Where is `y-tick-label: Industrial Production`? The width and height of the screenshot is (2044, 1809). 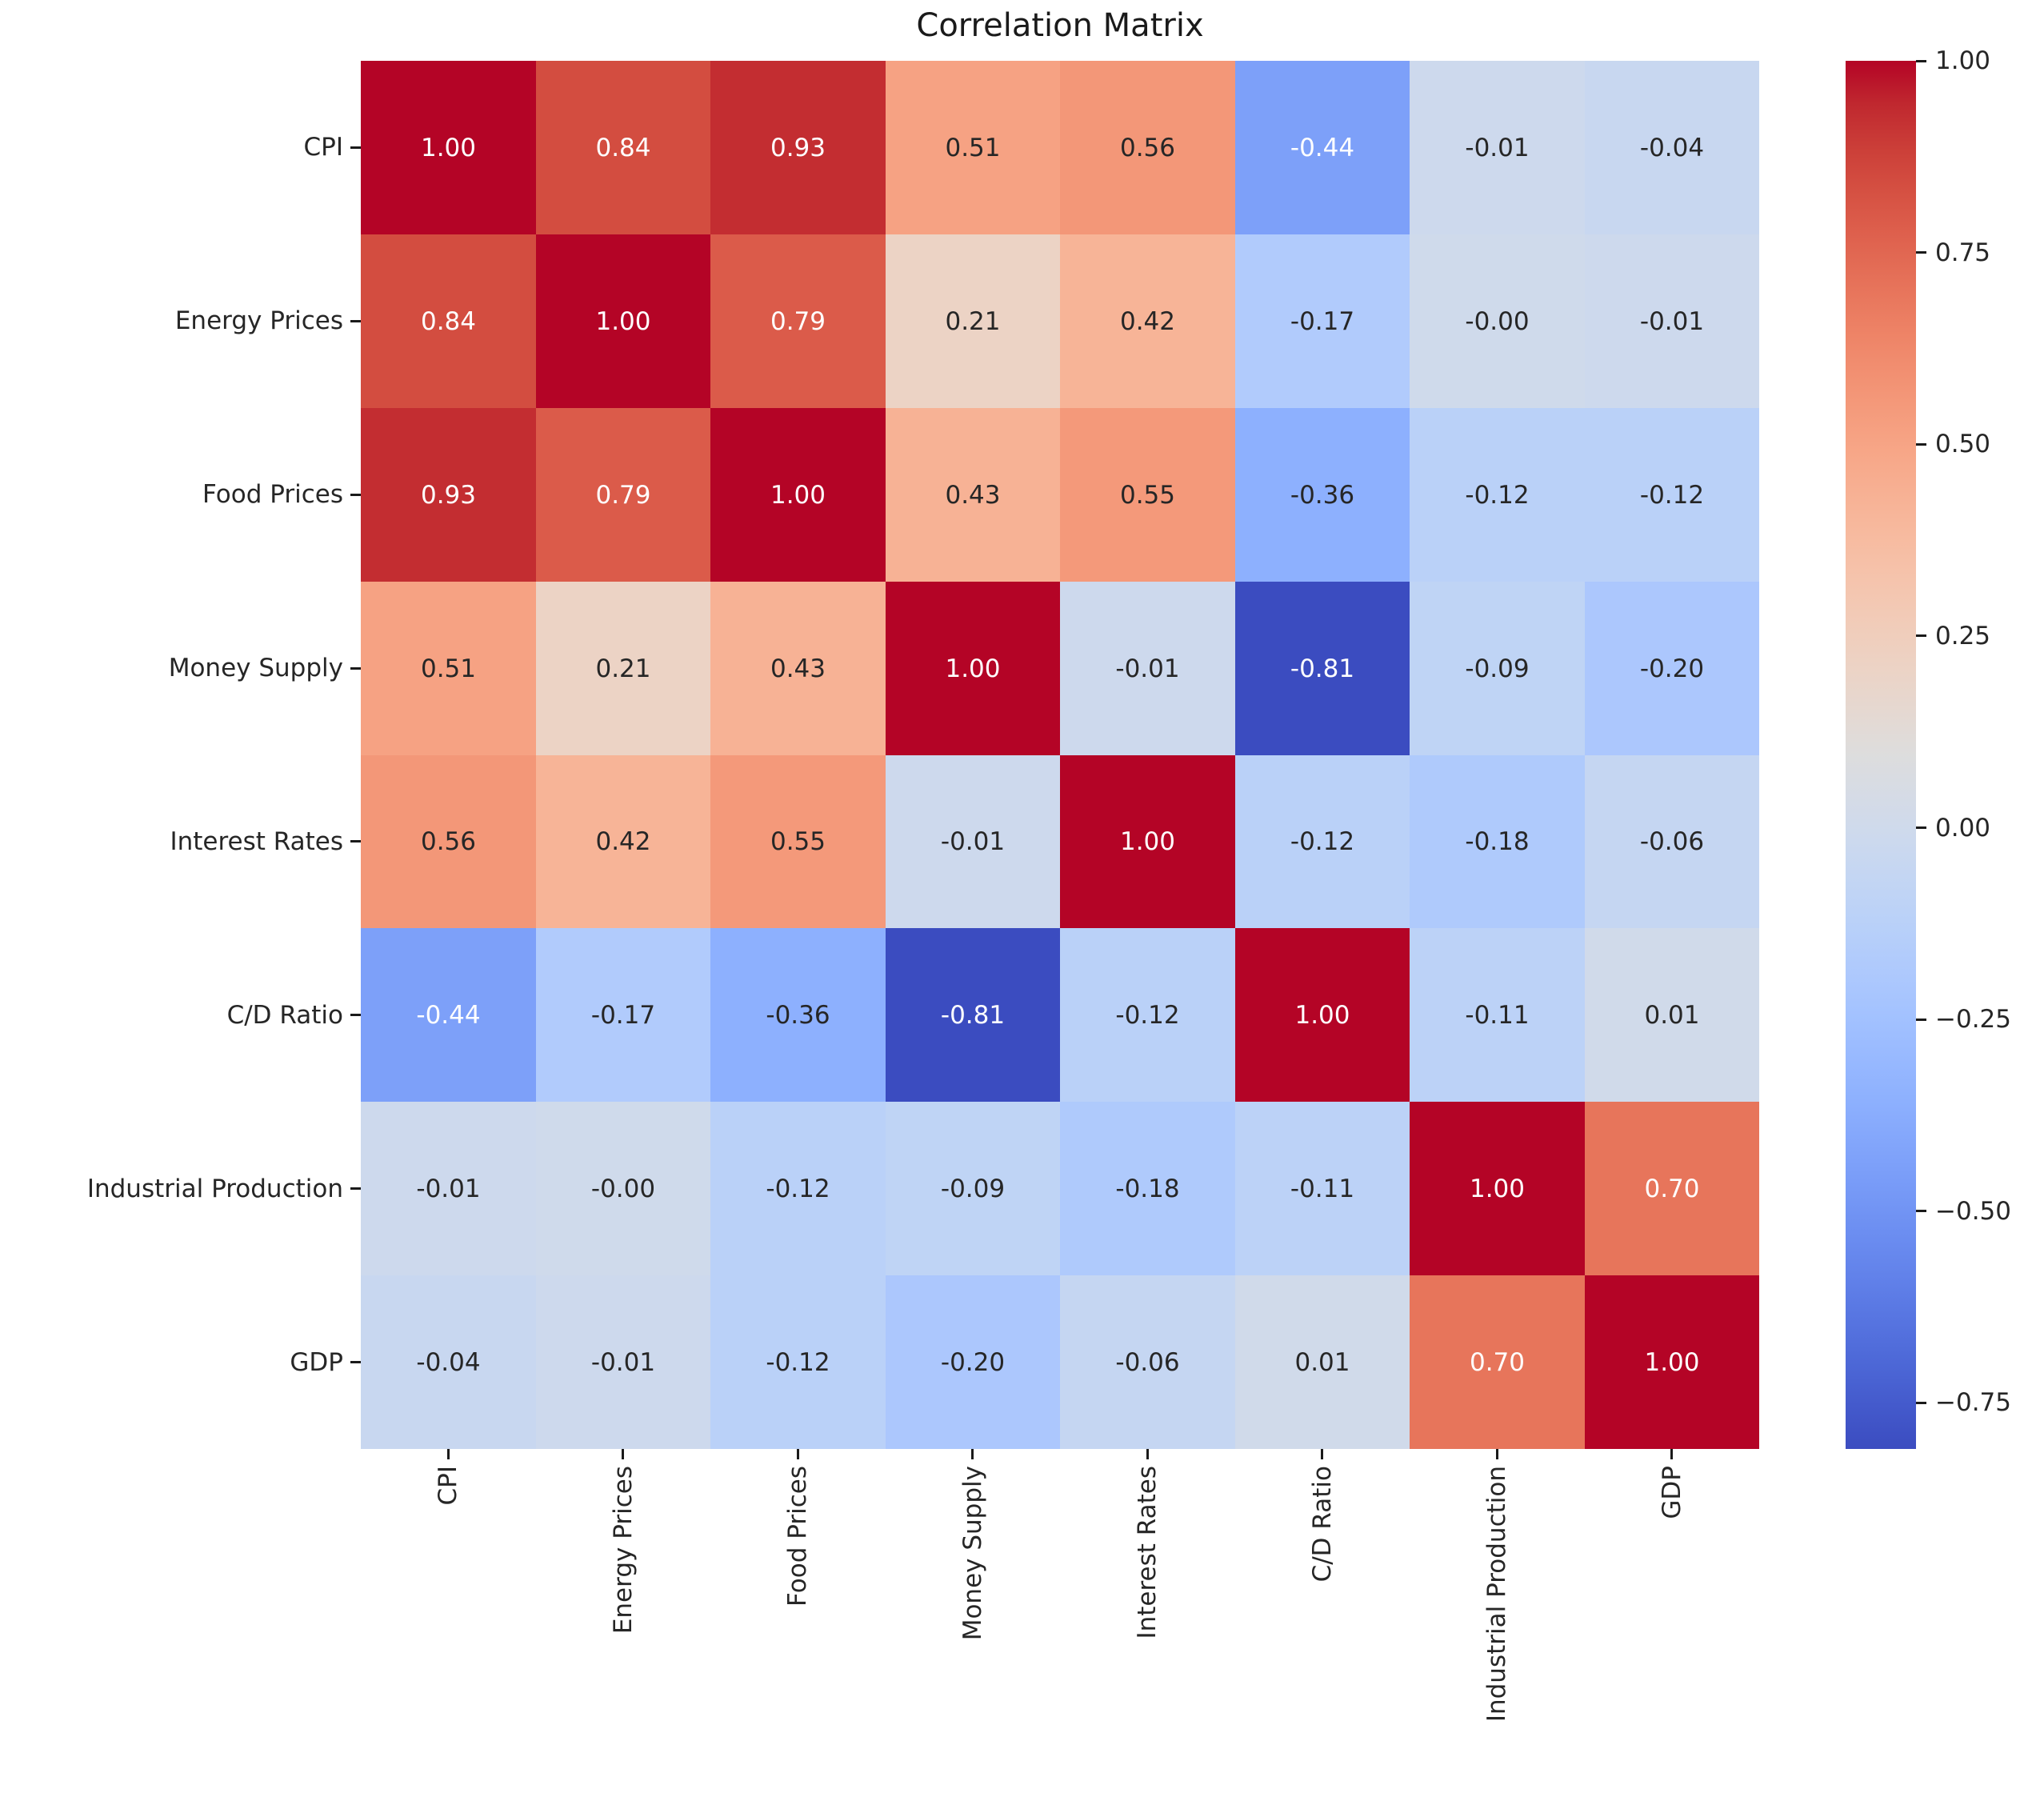
y-tick-label: Industrial Production is located at coordinates (214, 1188).